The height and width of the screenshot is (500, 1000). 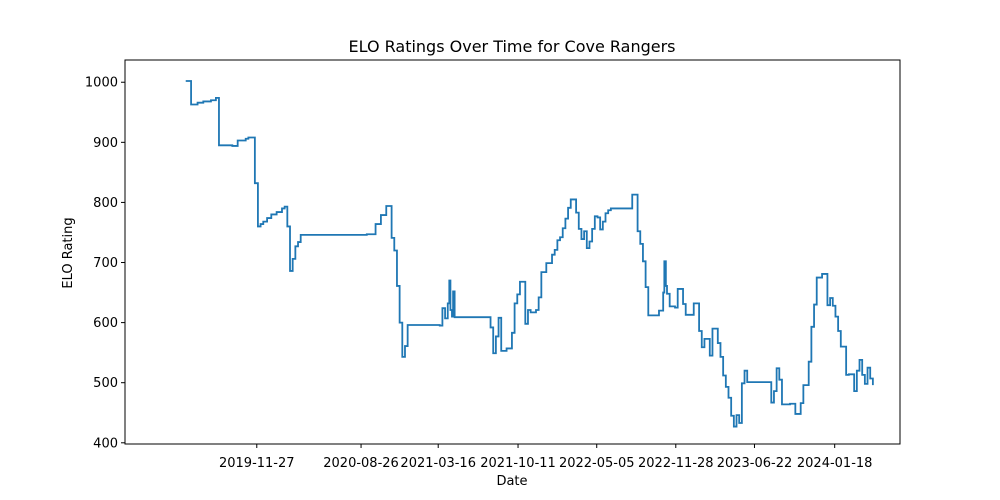 What do you see at coordinates (105, 443) in the screenshot?
I see `y-tick-label: 400` at bounding box center [105, 443].